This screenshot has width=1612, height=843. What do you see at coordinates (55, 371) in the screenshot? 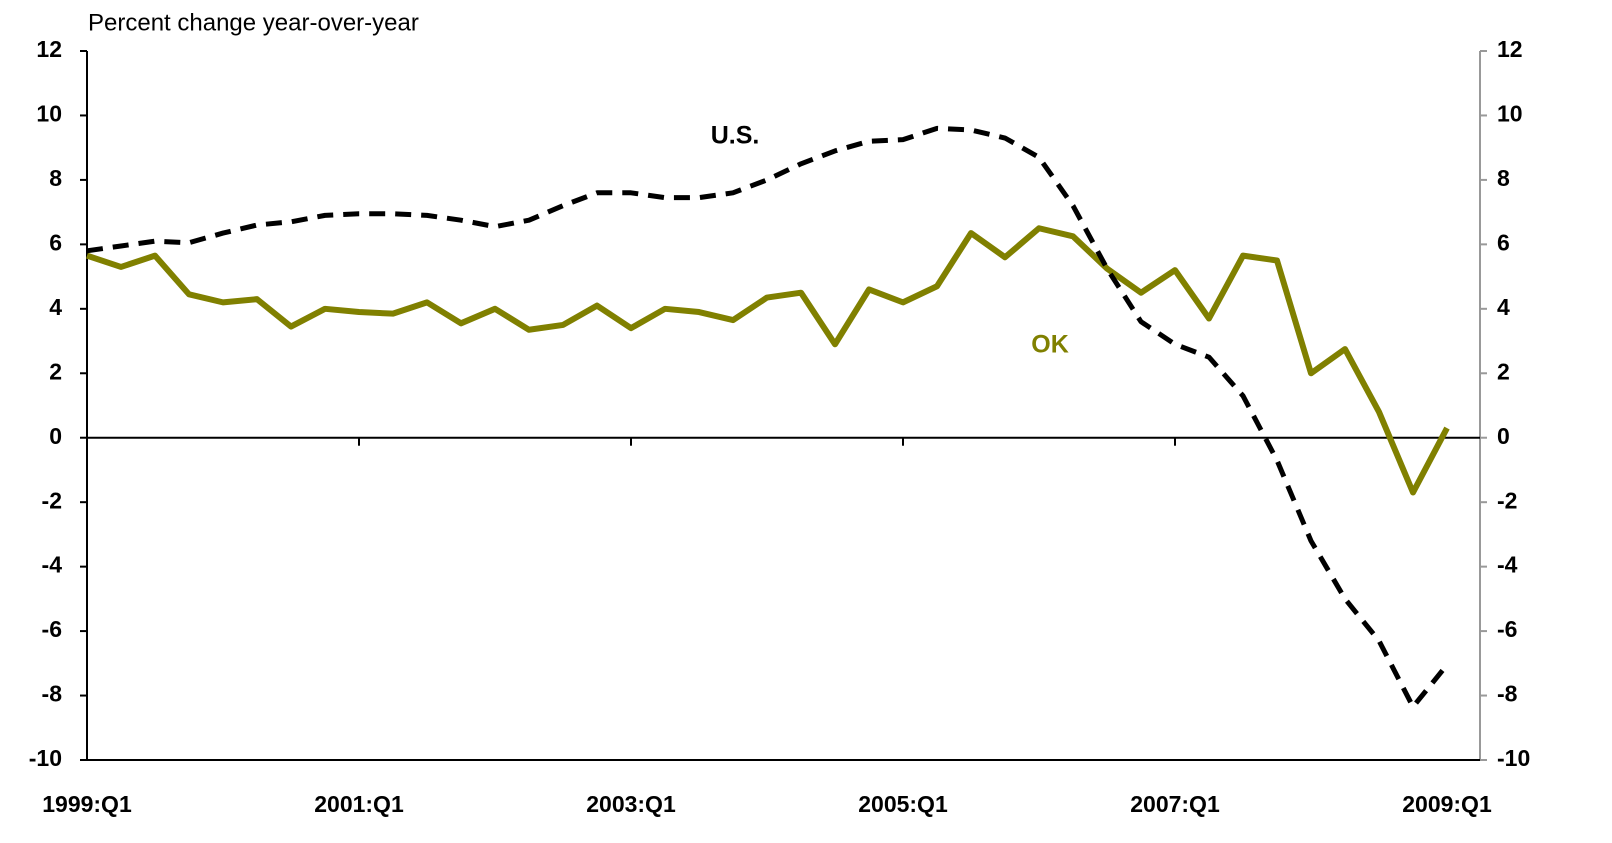
I see `y-tick-label: 2` at bounding box center [55, 371].